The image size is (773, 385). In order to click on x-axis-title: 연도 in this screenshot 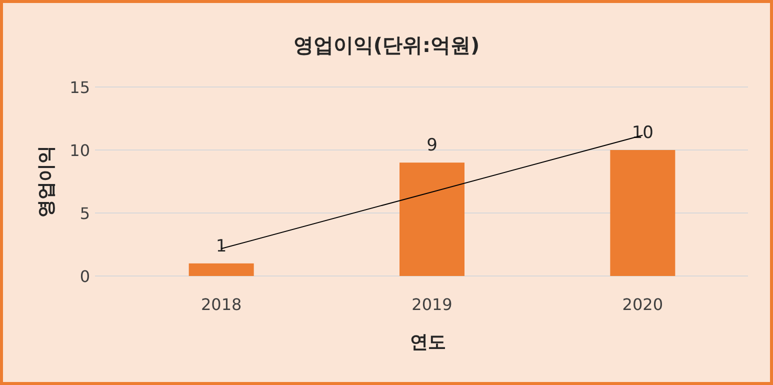, I will do `click(428, 342)`.